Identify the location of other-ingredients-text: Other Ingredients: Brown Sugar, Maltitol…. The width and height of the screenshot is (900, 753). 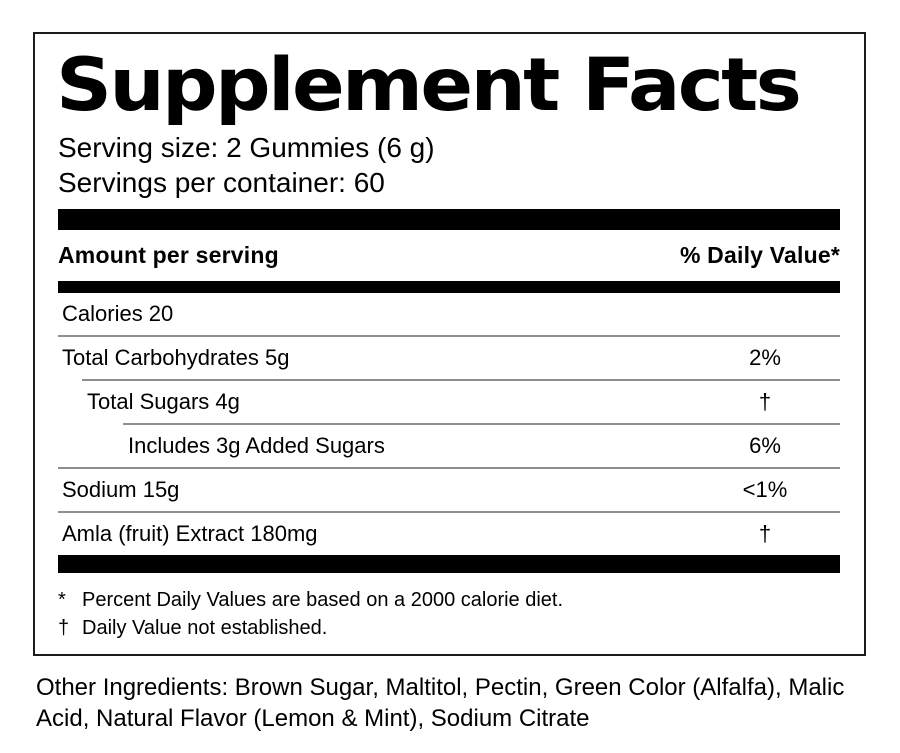
(440, 703).